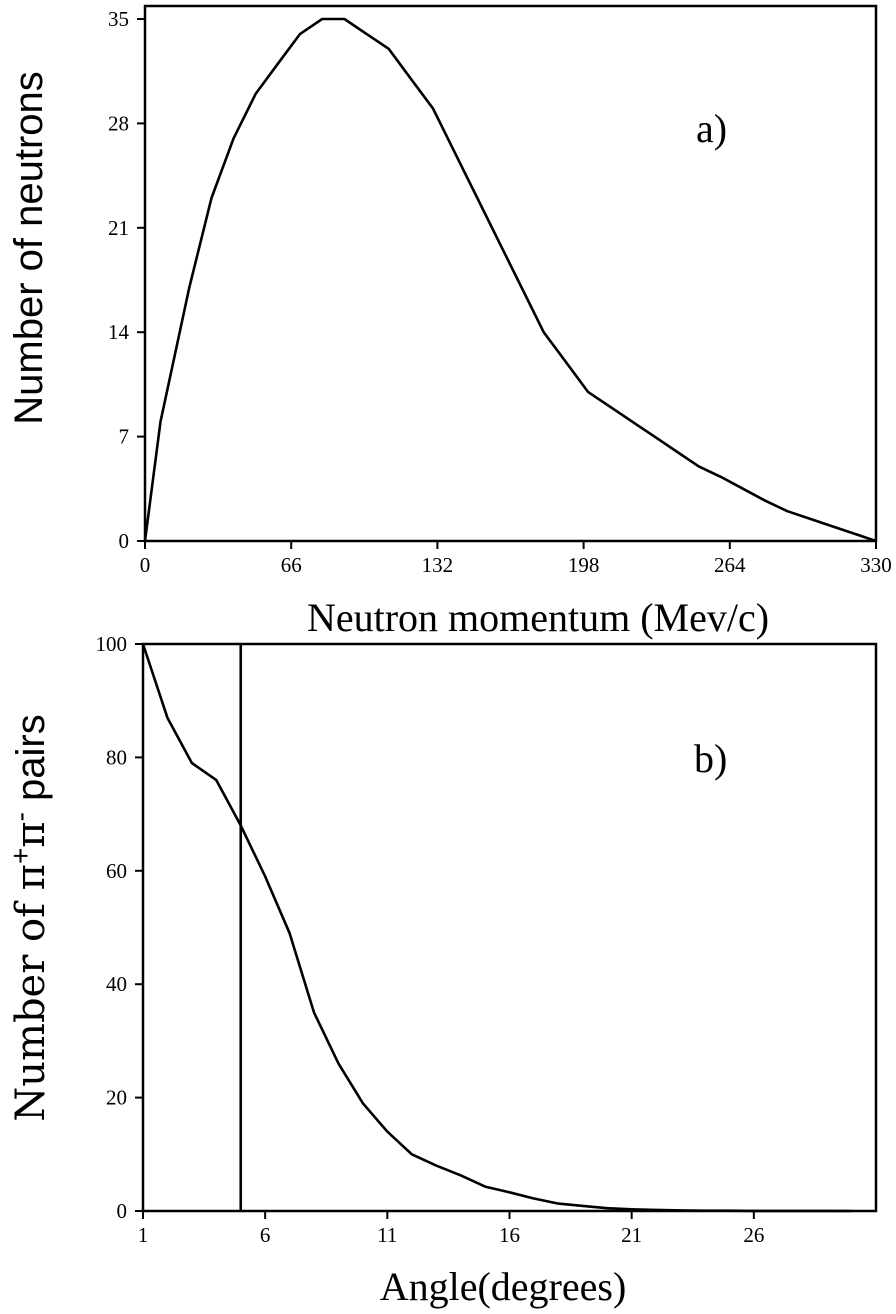 The image size is (896, 1314). What do you see at coordinates (538, 617) in the screenshot?
I see `panel-a-x-axis-title: Neutron momentum (Mev/c)` at bounding box center [538, 617].